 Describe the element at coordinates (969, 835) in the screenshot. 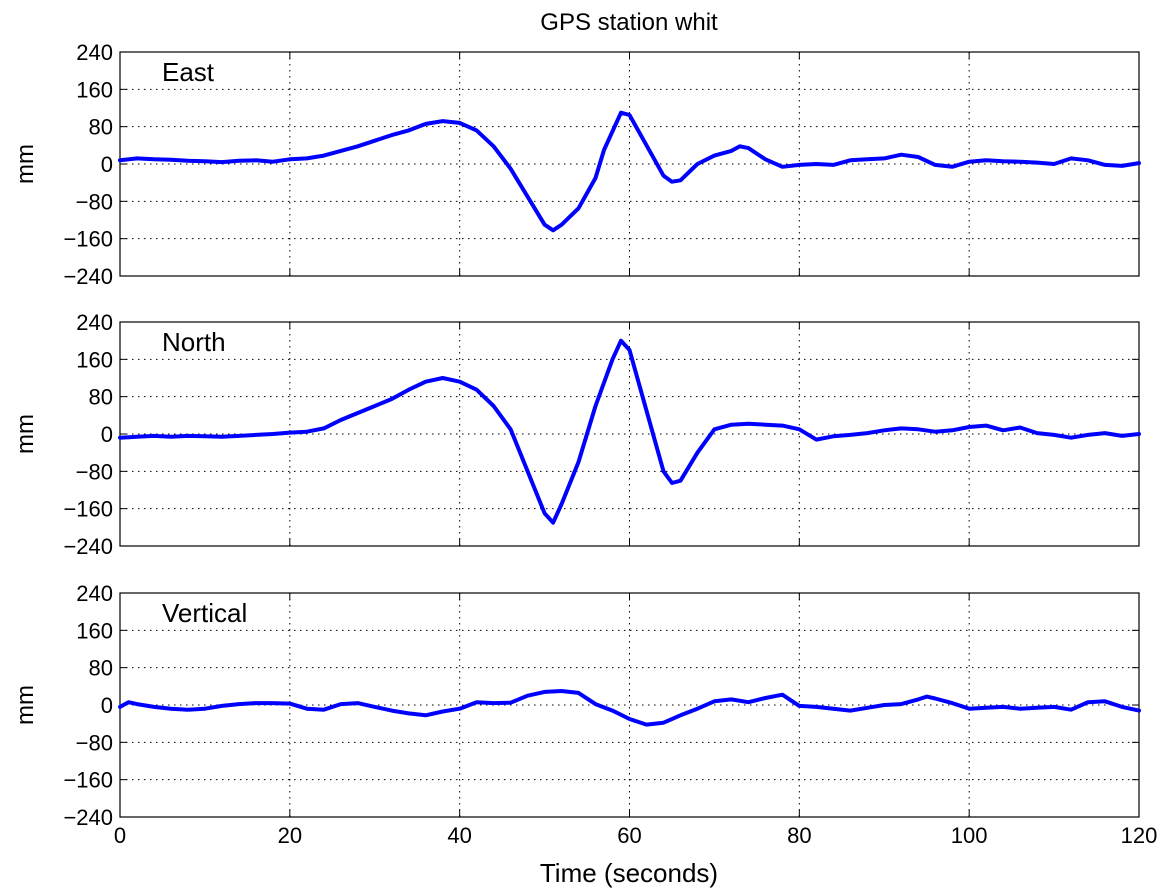

I see `x-tick-label: 100` at that location.